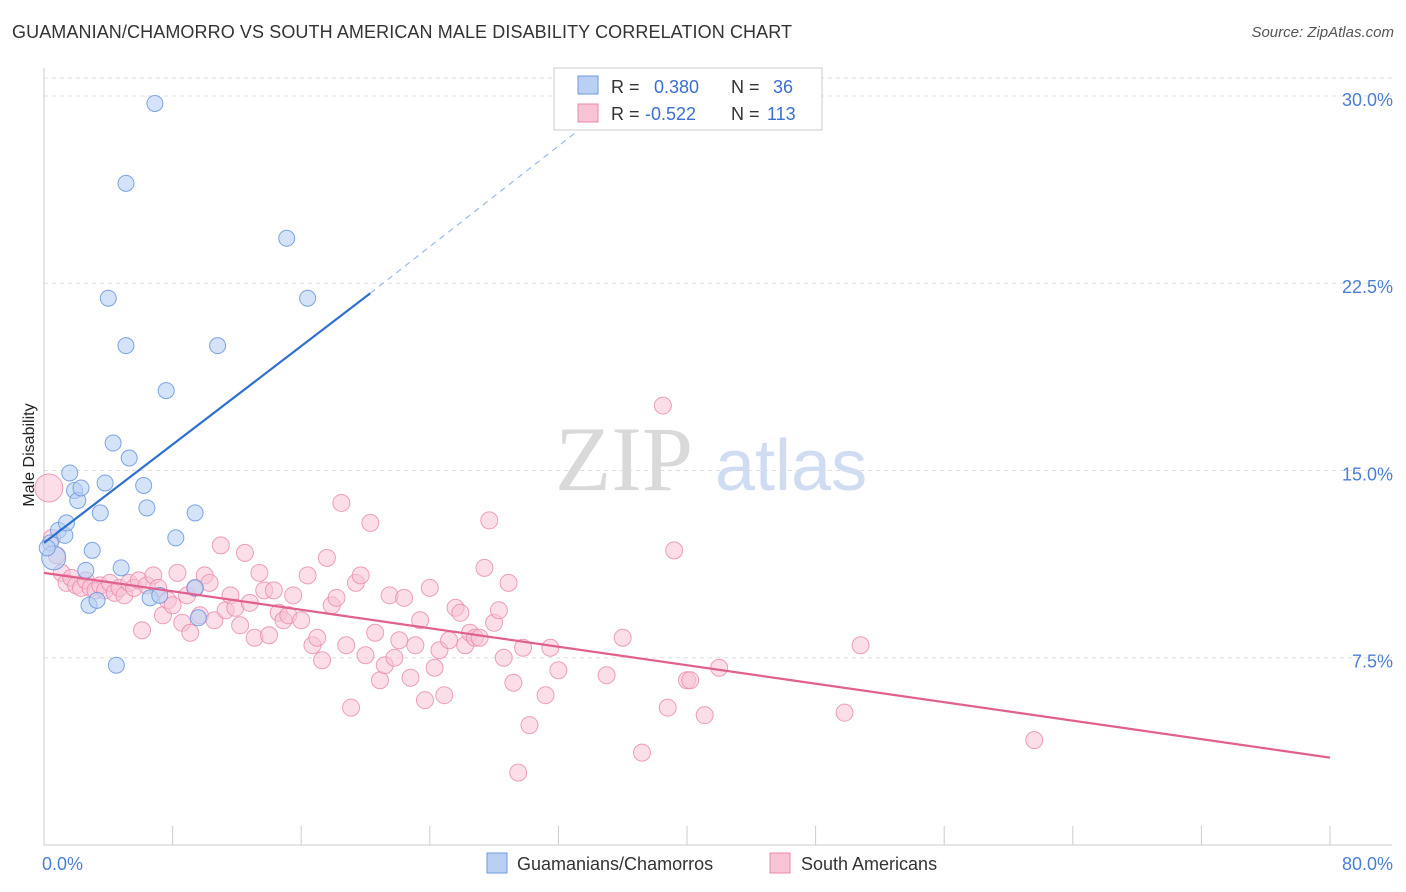 This screenshot has width=1406, height=892. Describe the element at coordinates (783, 87) in the screenshot. I see `legend-n-value-1: 36` at that location.